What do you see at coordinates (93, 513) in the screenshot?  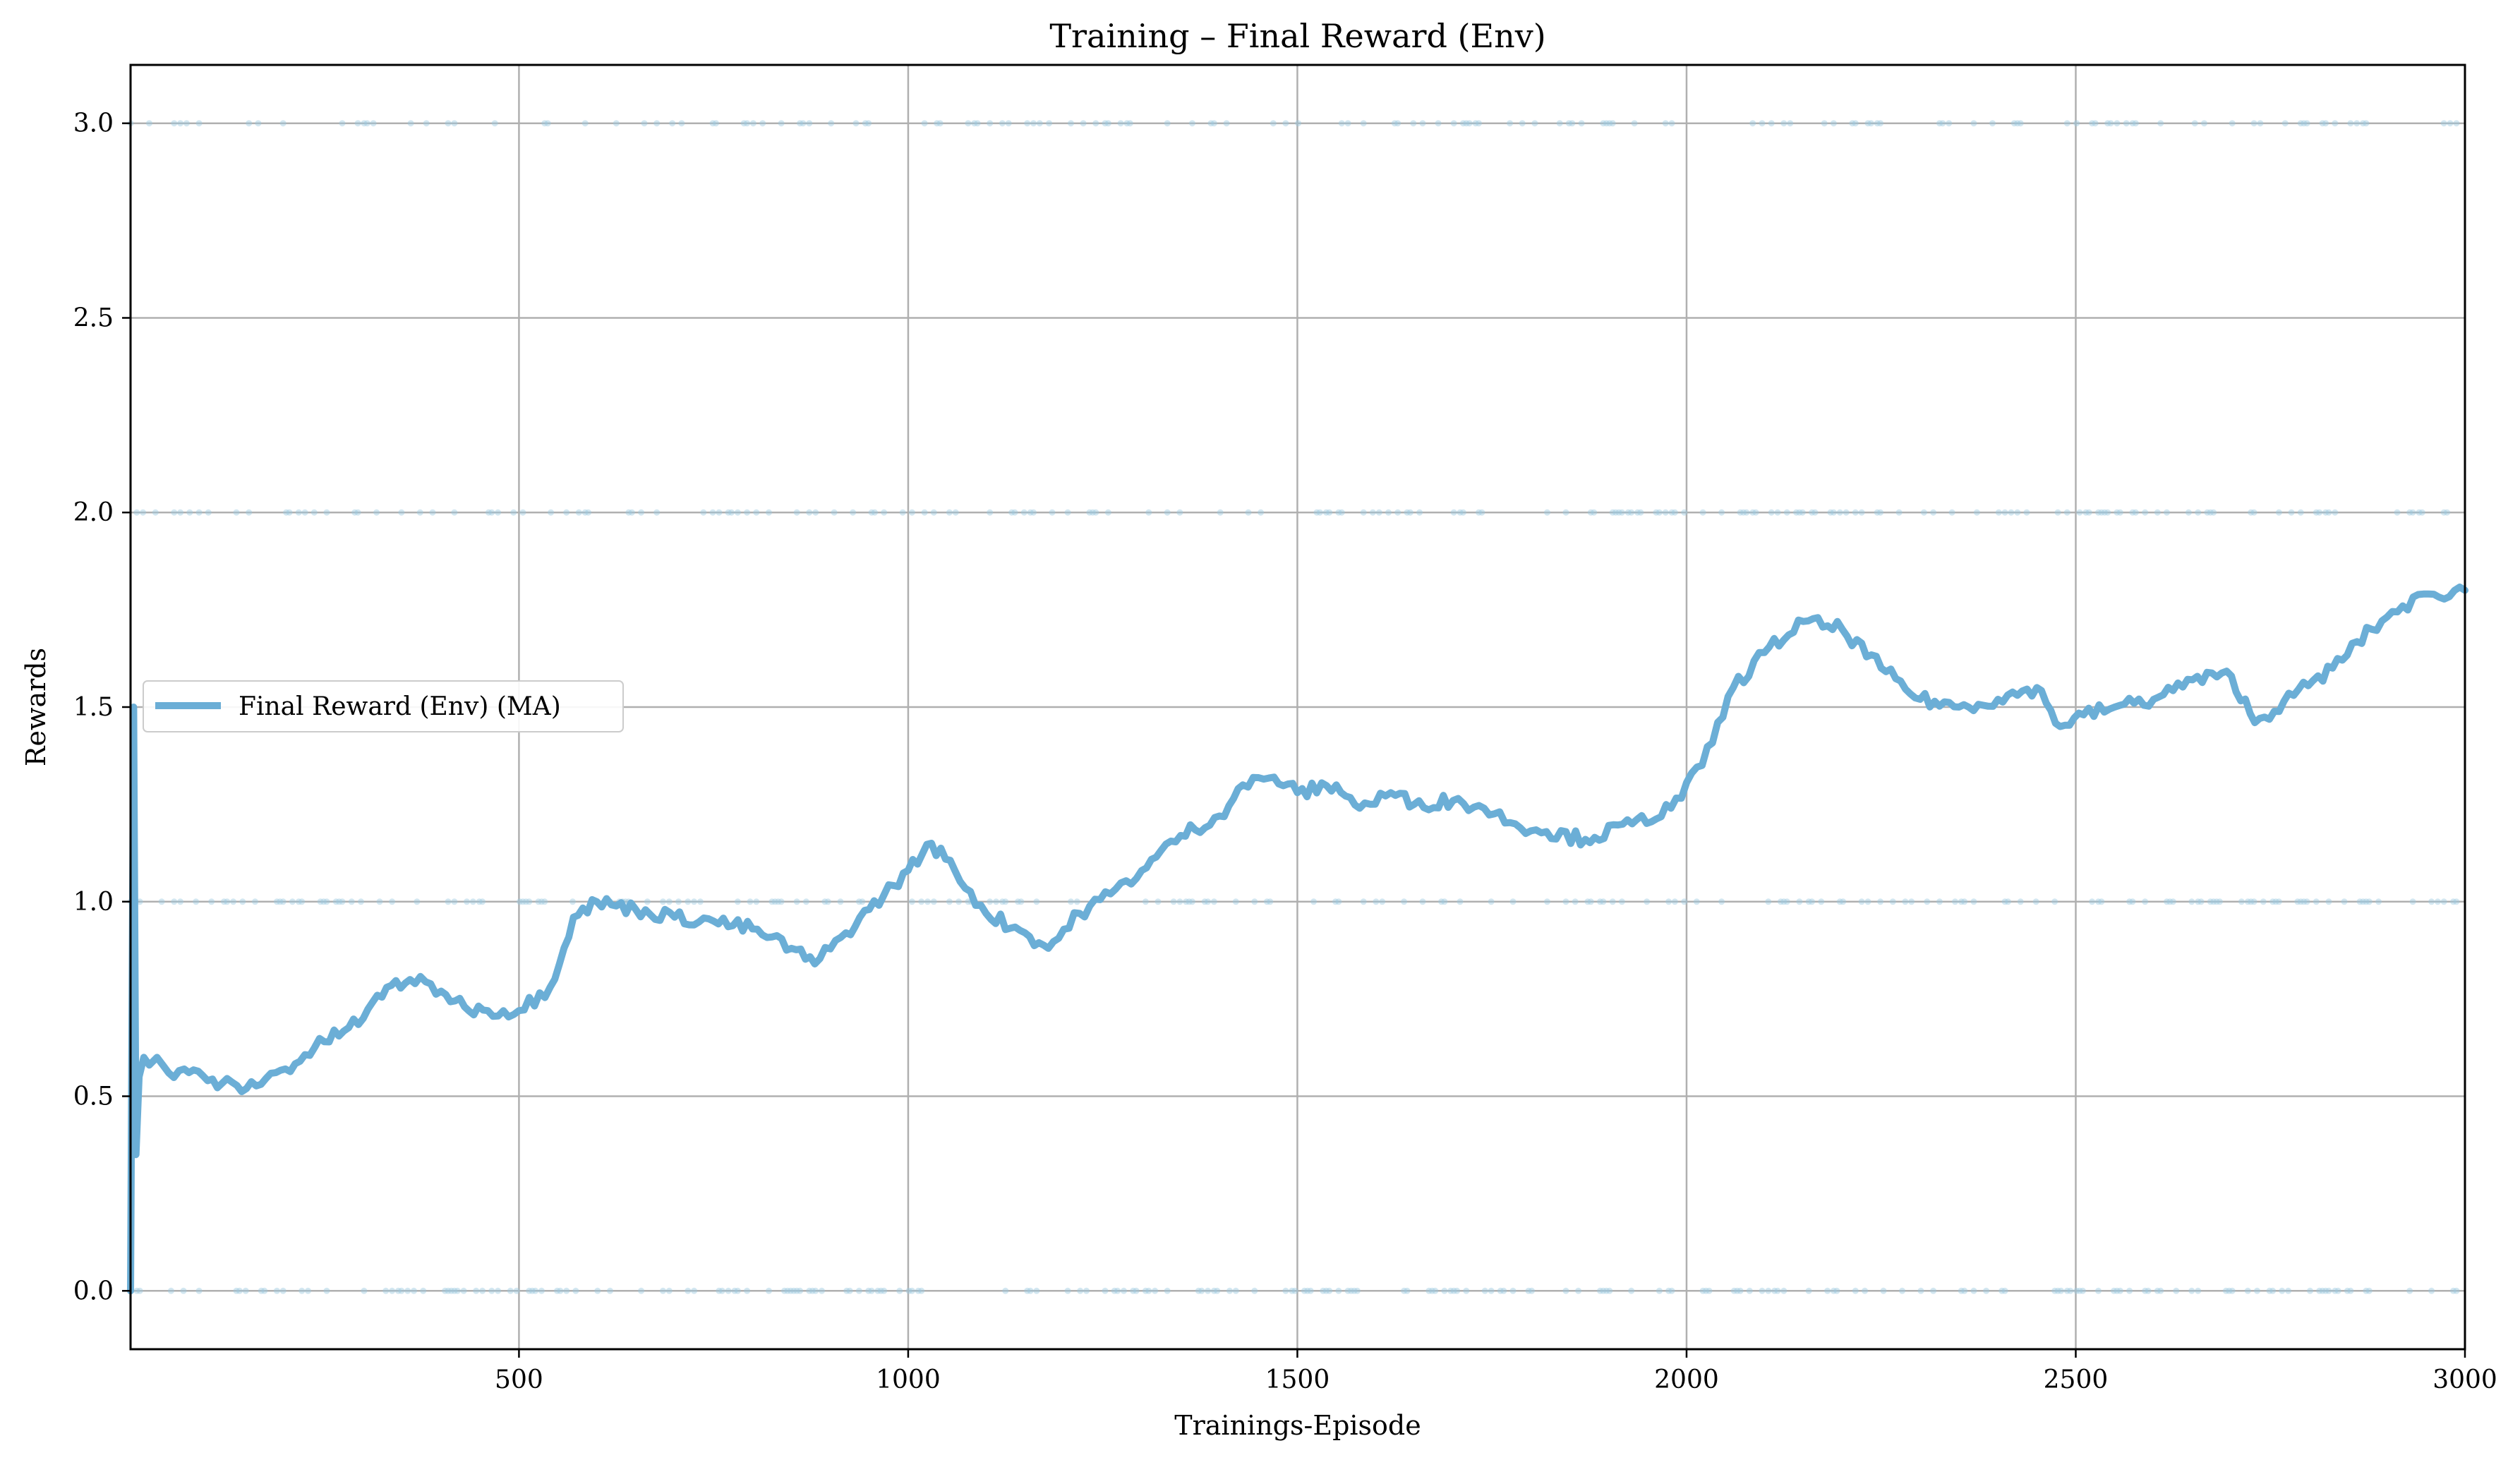 I see `y-tick-label: 2.0` at bounding box center [93, 513].